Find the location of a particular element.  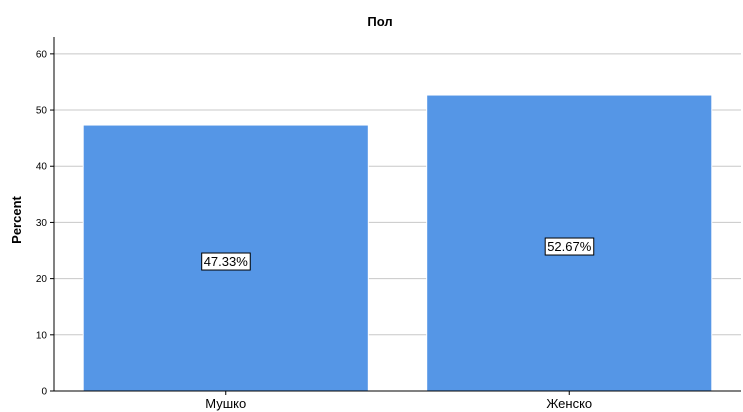

y-tick-label: 30 is located at coordinates (42, 223).